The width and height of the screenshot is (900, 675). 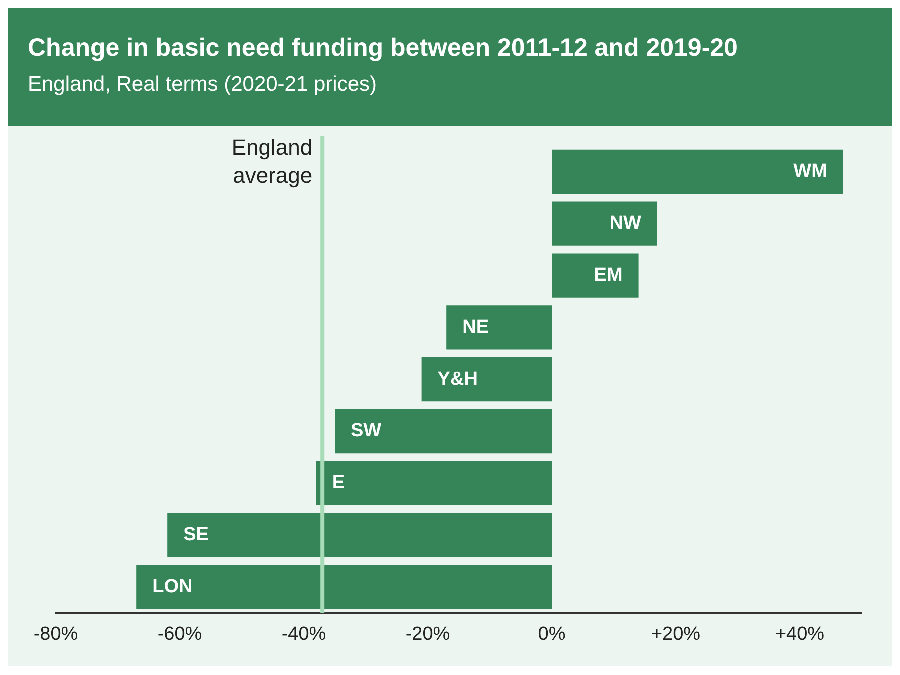 What do you see at coordinates (383, 48) in the screenshot?
I see `chart-title: Change in basic need funding between 2011-12 and 2019-20` at bounding box center [383, 48].